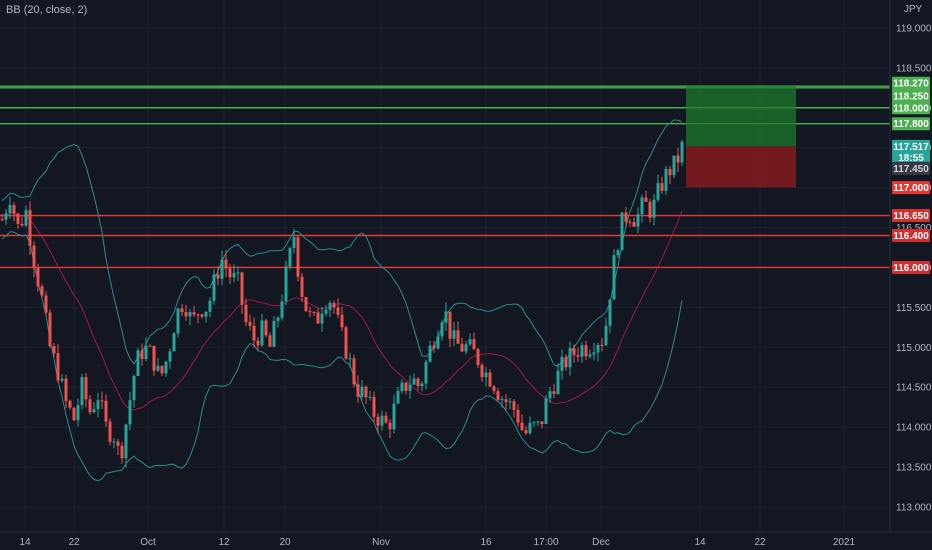 This screenshot has width=932, height=550. What do you see at coordinates (911, 169) in the screenshot?
I see `price-label-gray: 117.450` at bounding box center [911, 169].